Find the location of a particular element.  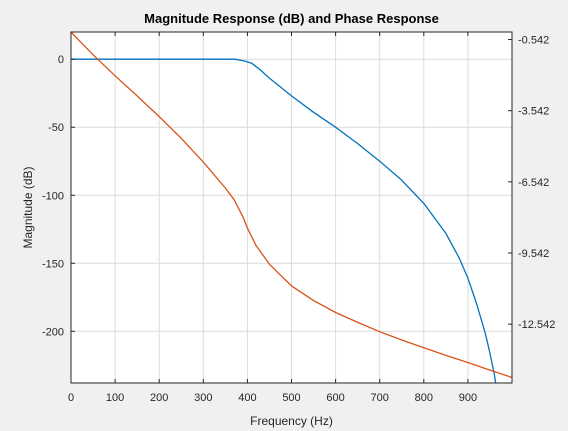

y-right-tick-label: -0.542 is located at coordinates (533, 41).